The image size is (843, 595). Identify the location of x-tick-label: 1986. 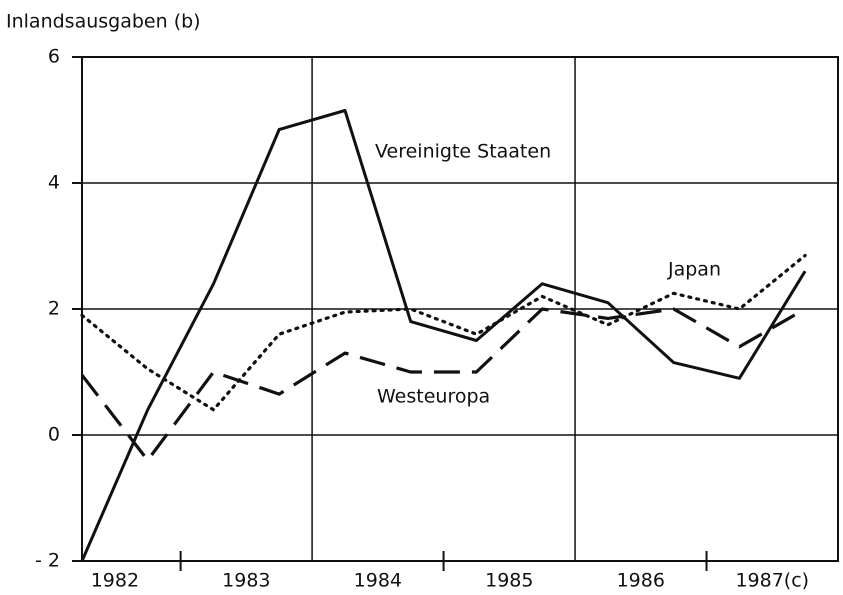
(641, 581).